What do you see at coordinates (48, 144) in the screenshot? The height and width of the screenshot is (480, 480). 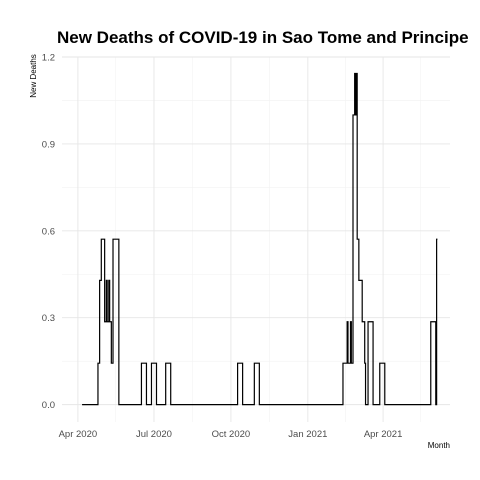 I see `y-tick-label: 0.9` at bounding box center [48, 144].